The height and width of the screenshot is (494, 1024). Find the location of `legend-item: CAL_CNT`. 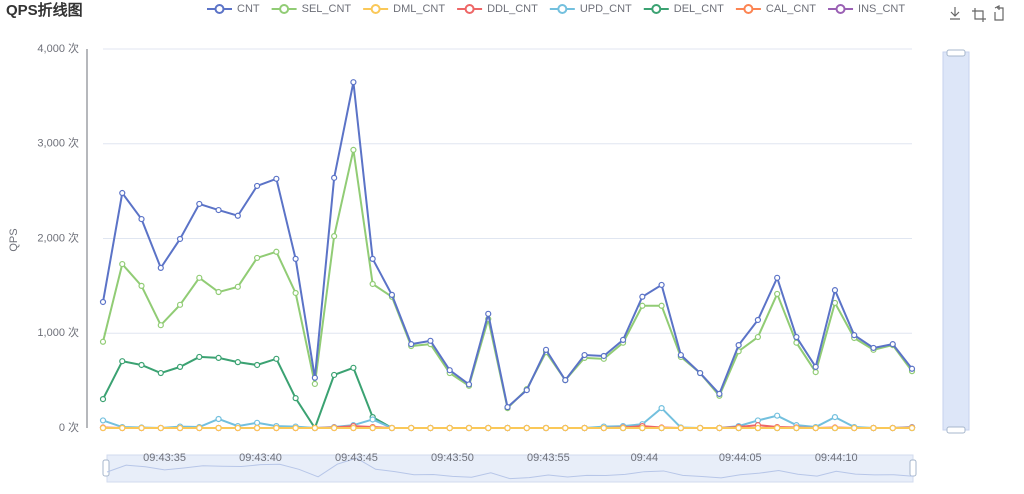

legend-item: CAL_CNT is located at coordinates (775, 9).